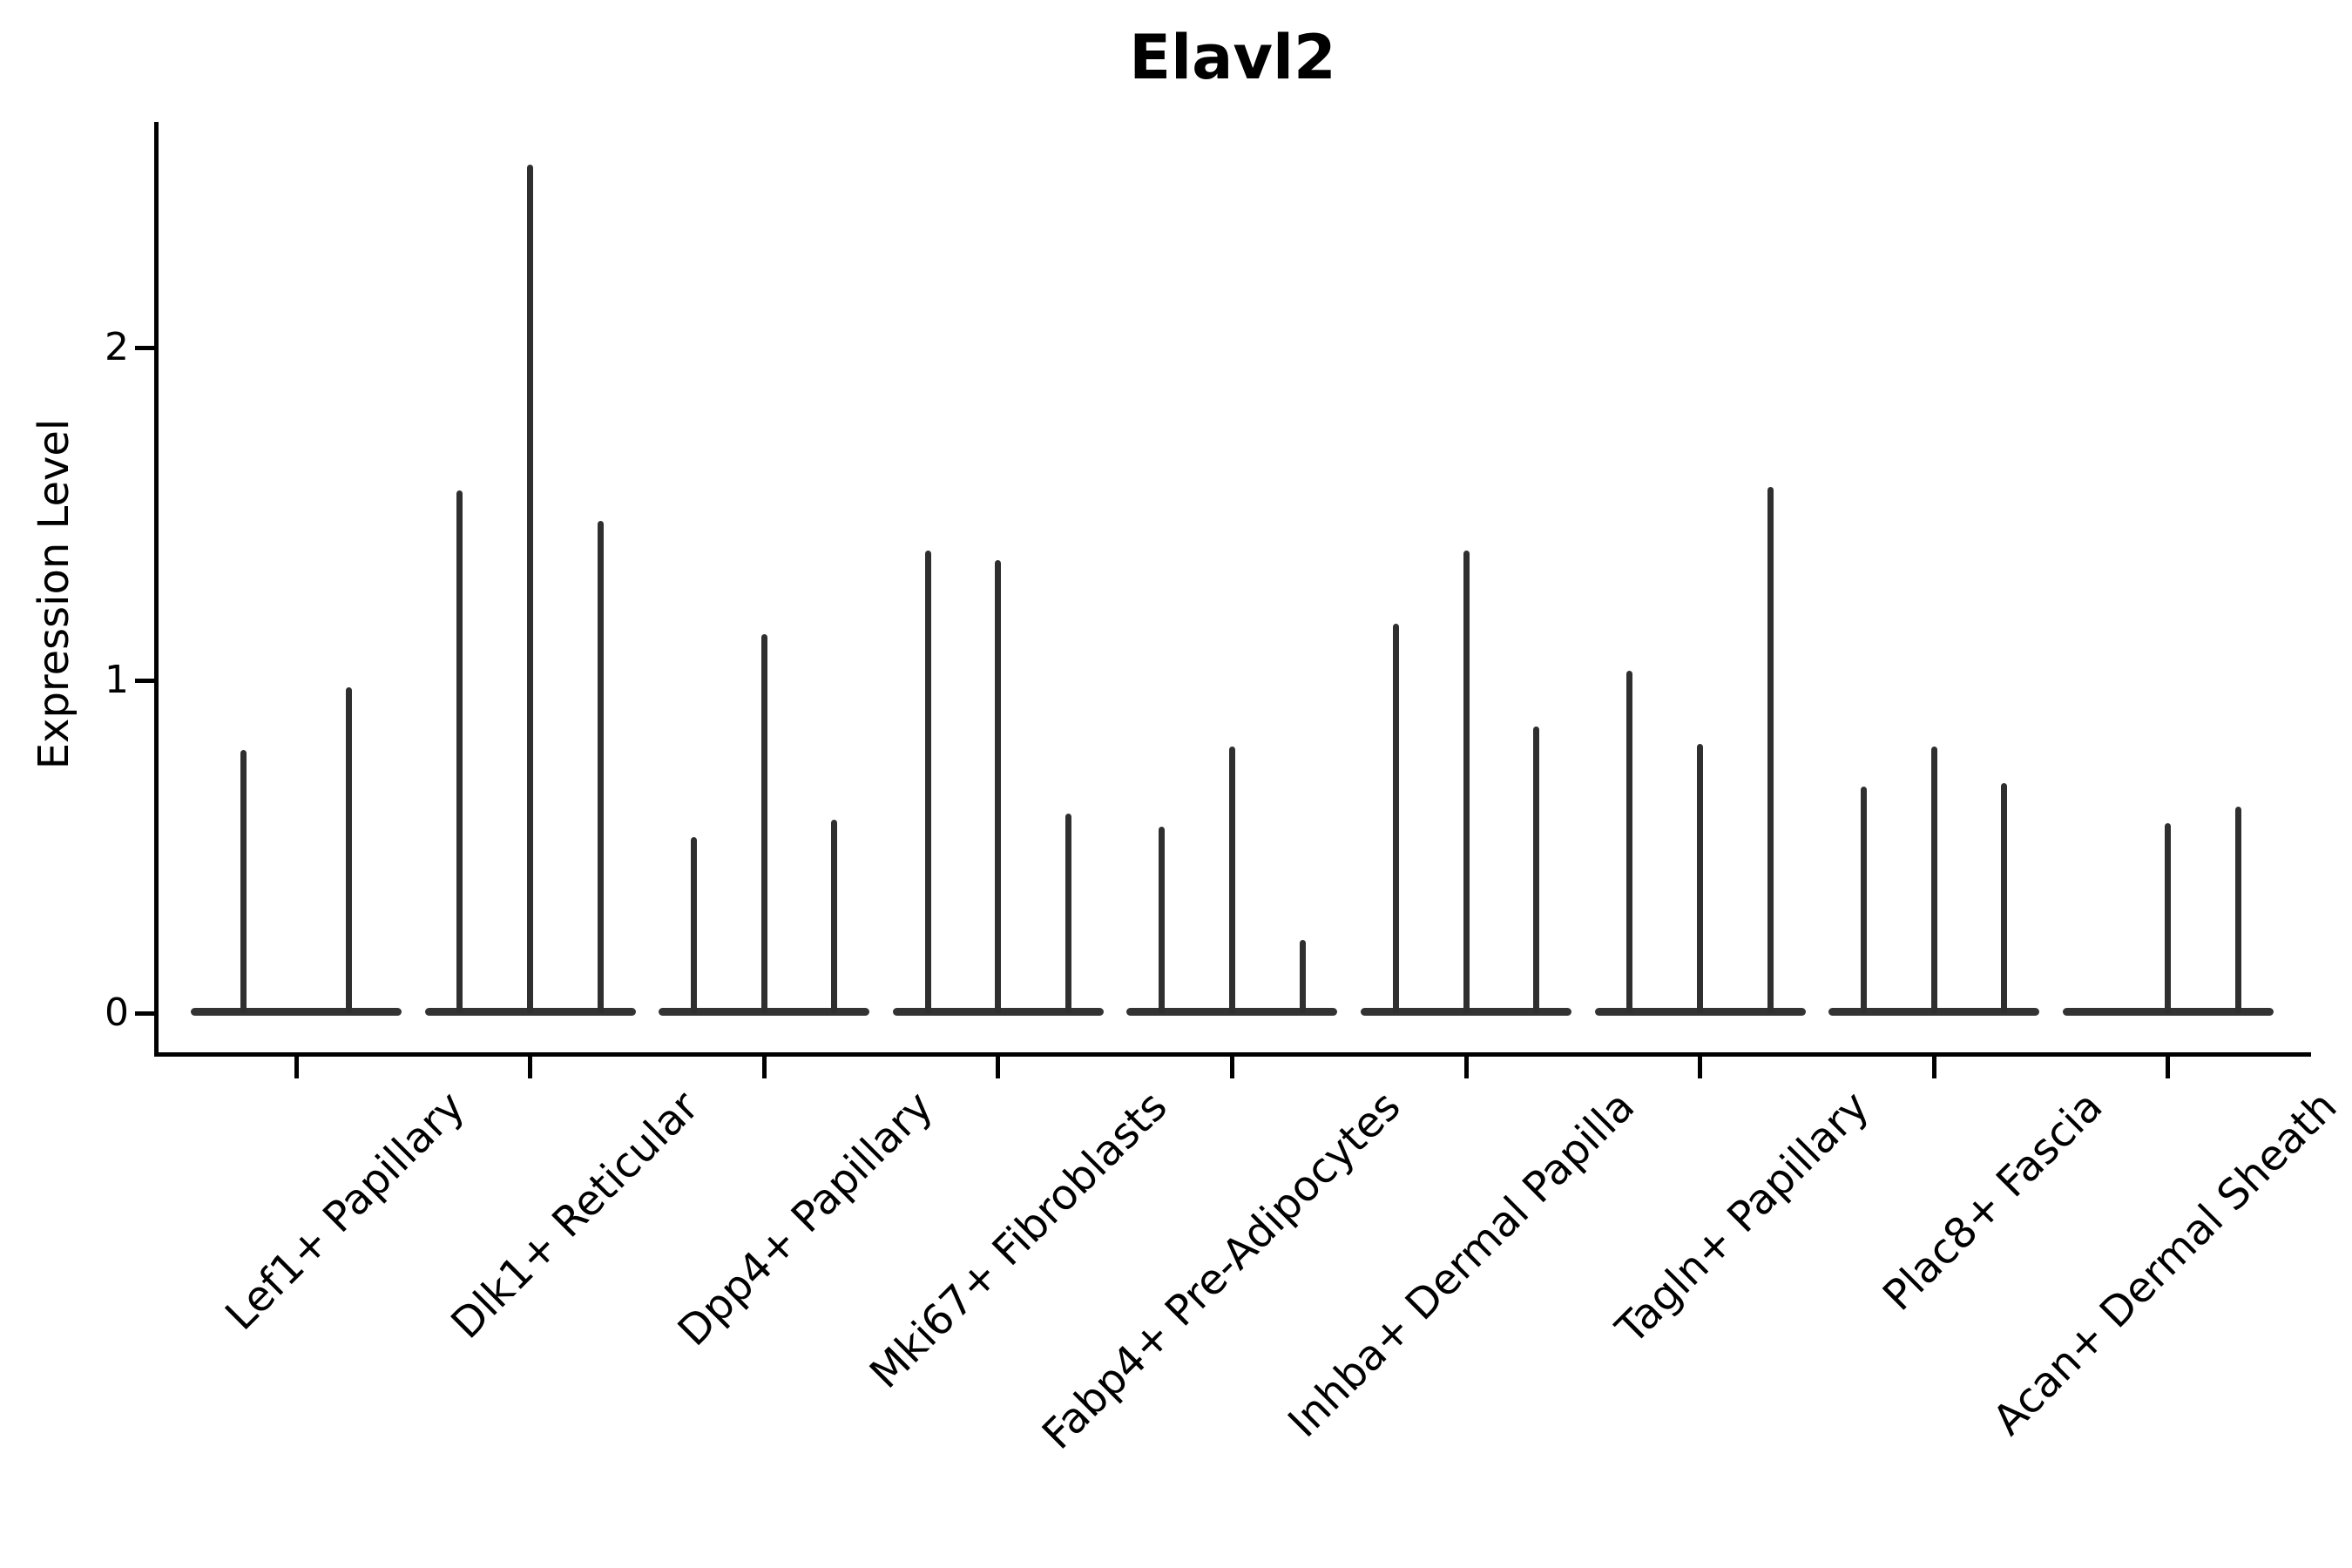  I want to click on violin-baseline, so click(297, 1012).